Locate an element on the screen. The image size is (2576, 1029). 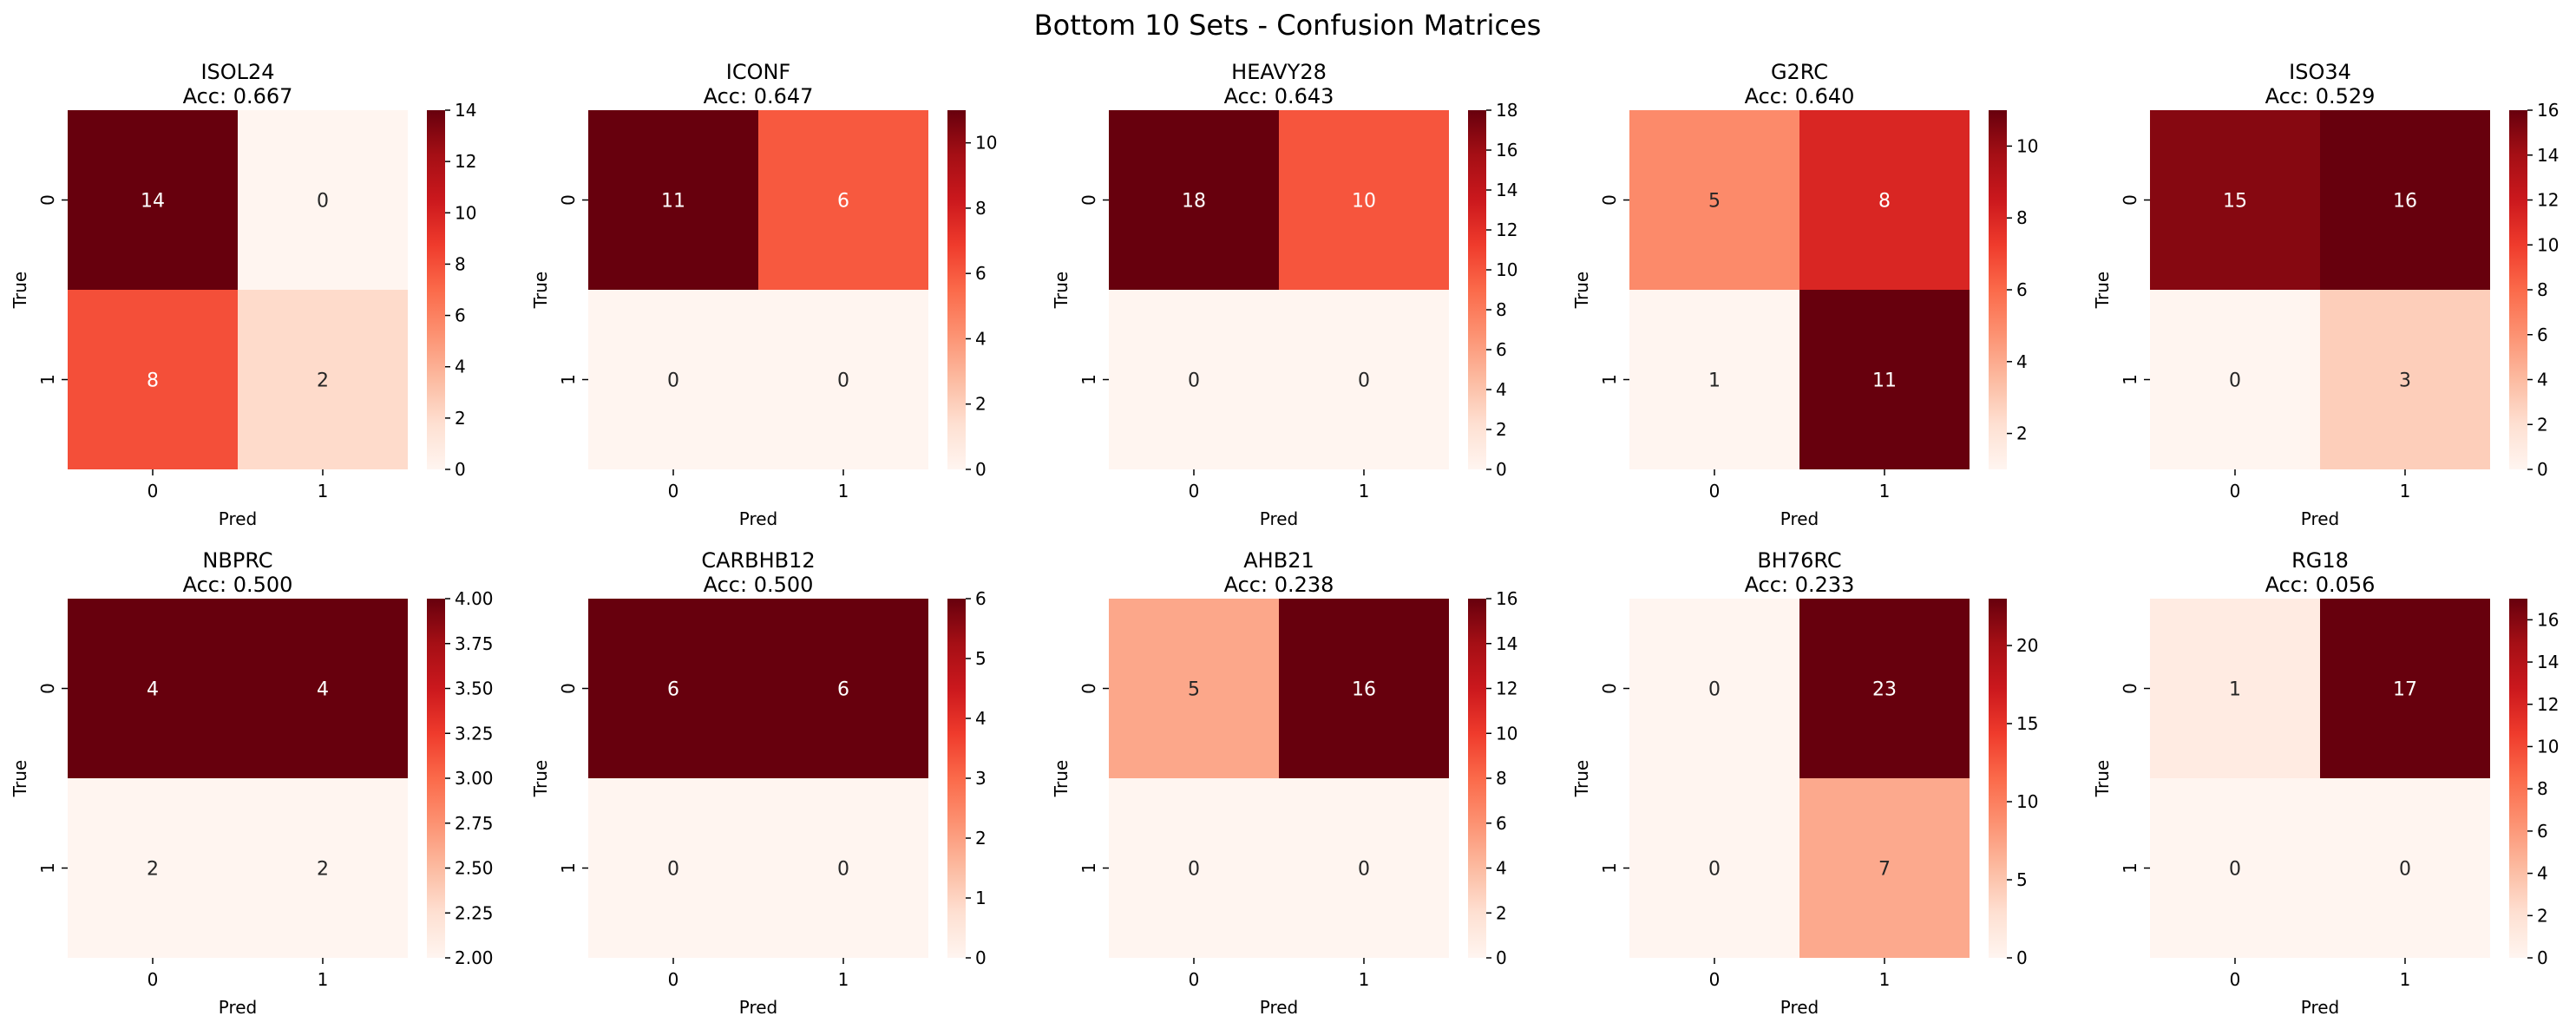
panel-title: AHB21 is located at coordinates (1278, 561).